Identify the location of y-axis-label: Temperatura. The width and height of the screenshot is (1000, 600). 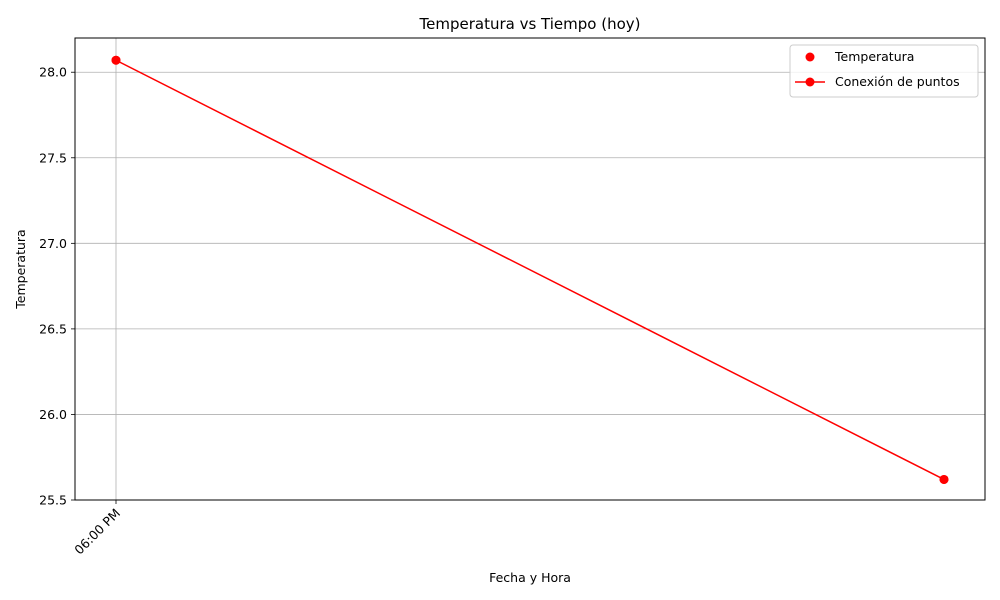
(20, 269).